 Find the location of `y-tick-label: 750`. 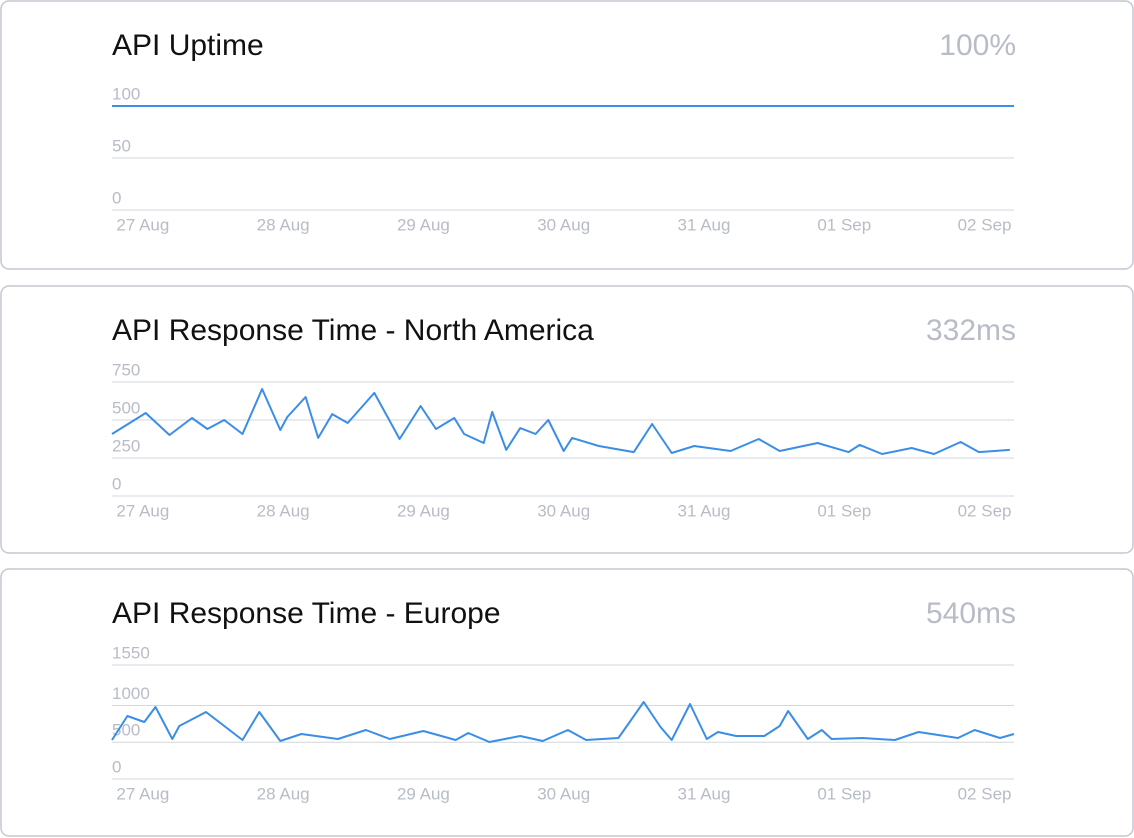

y-tick-label: 750 is located at coordinates (126, 369).